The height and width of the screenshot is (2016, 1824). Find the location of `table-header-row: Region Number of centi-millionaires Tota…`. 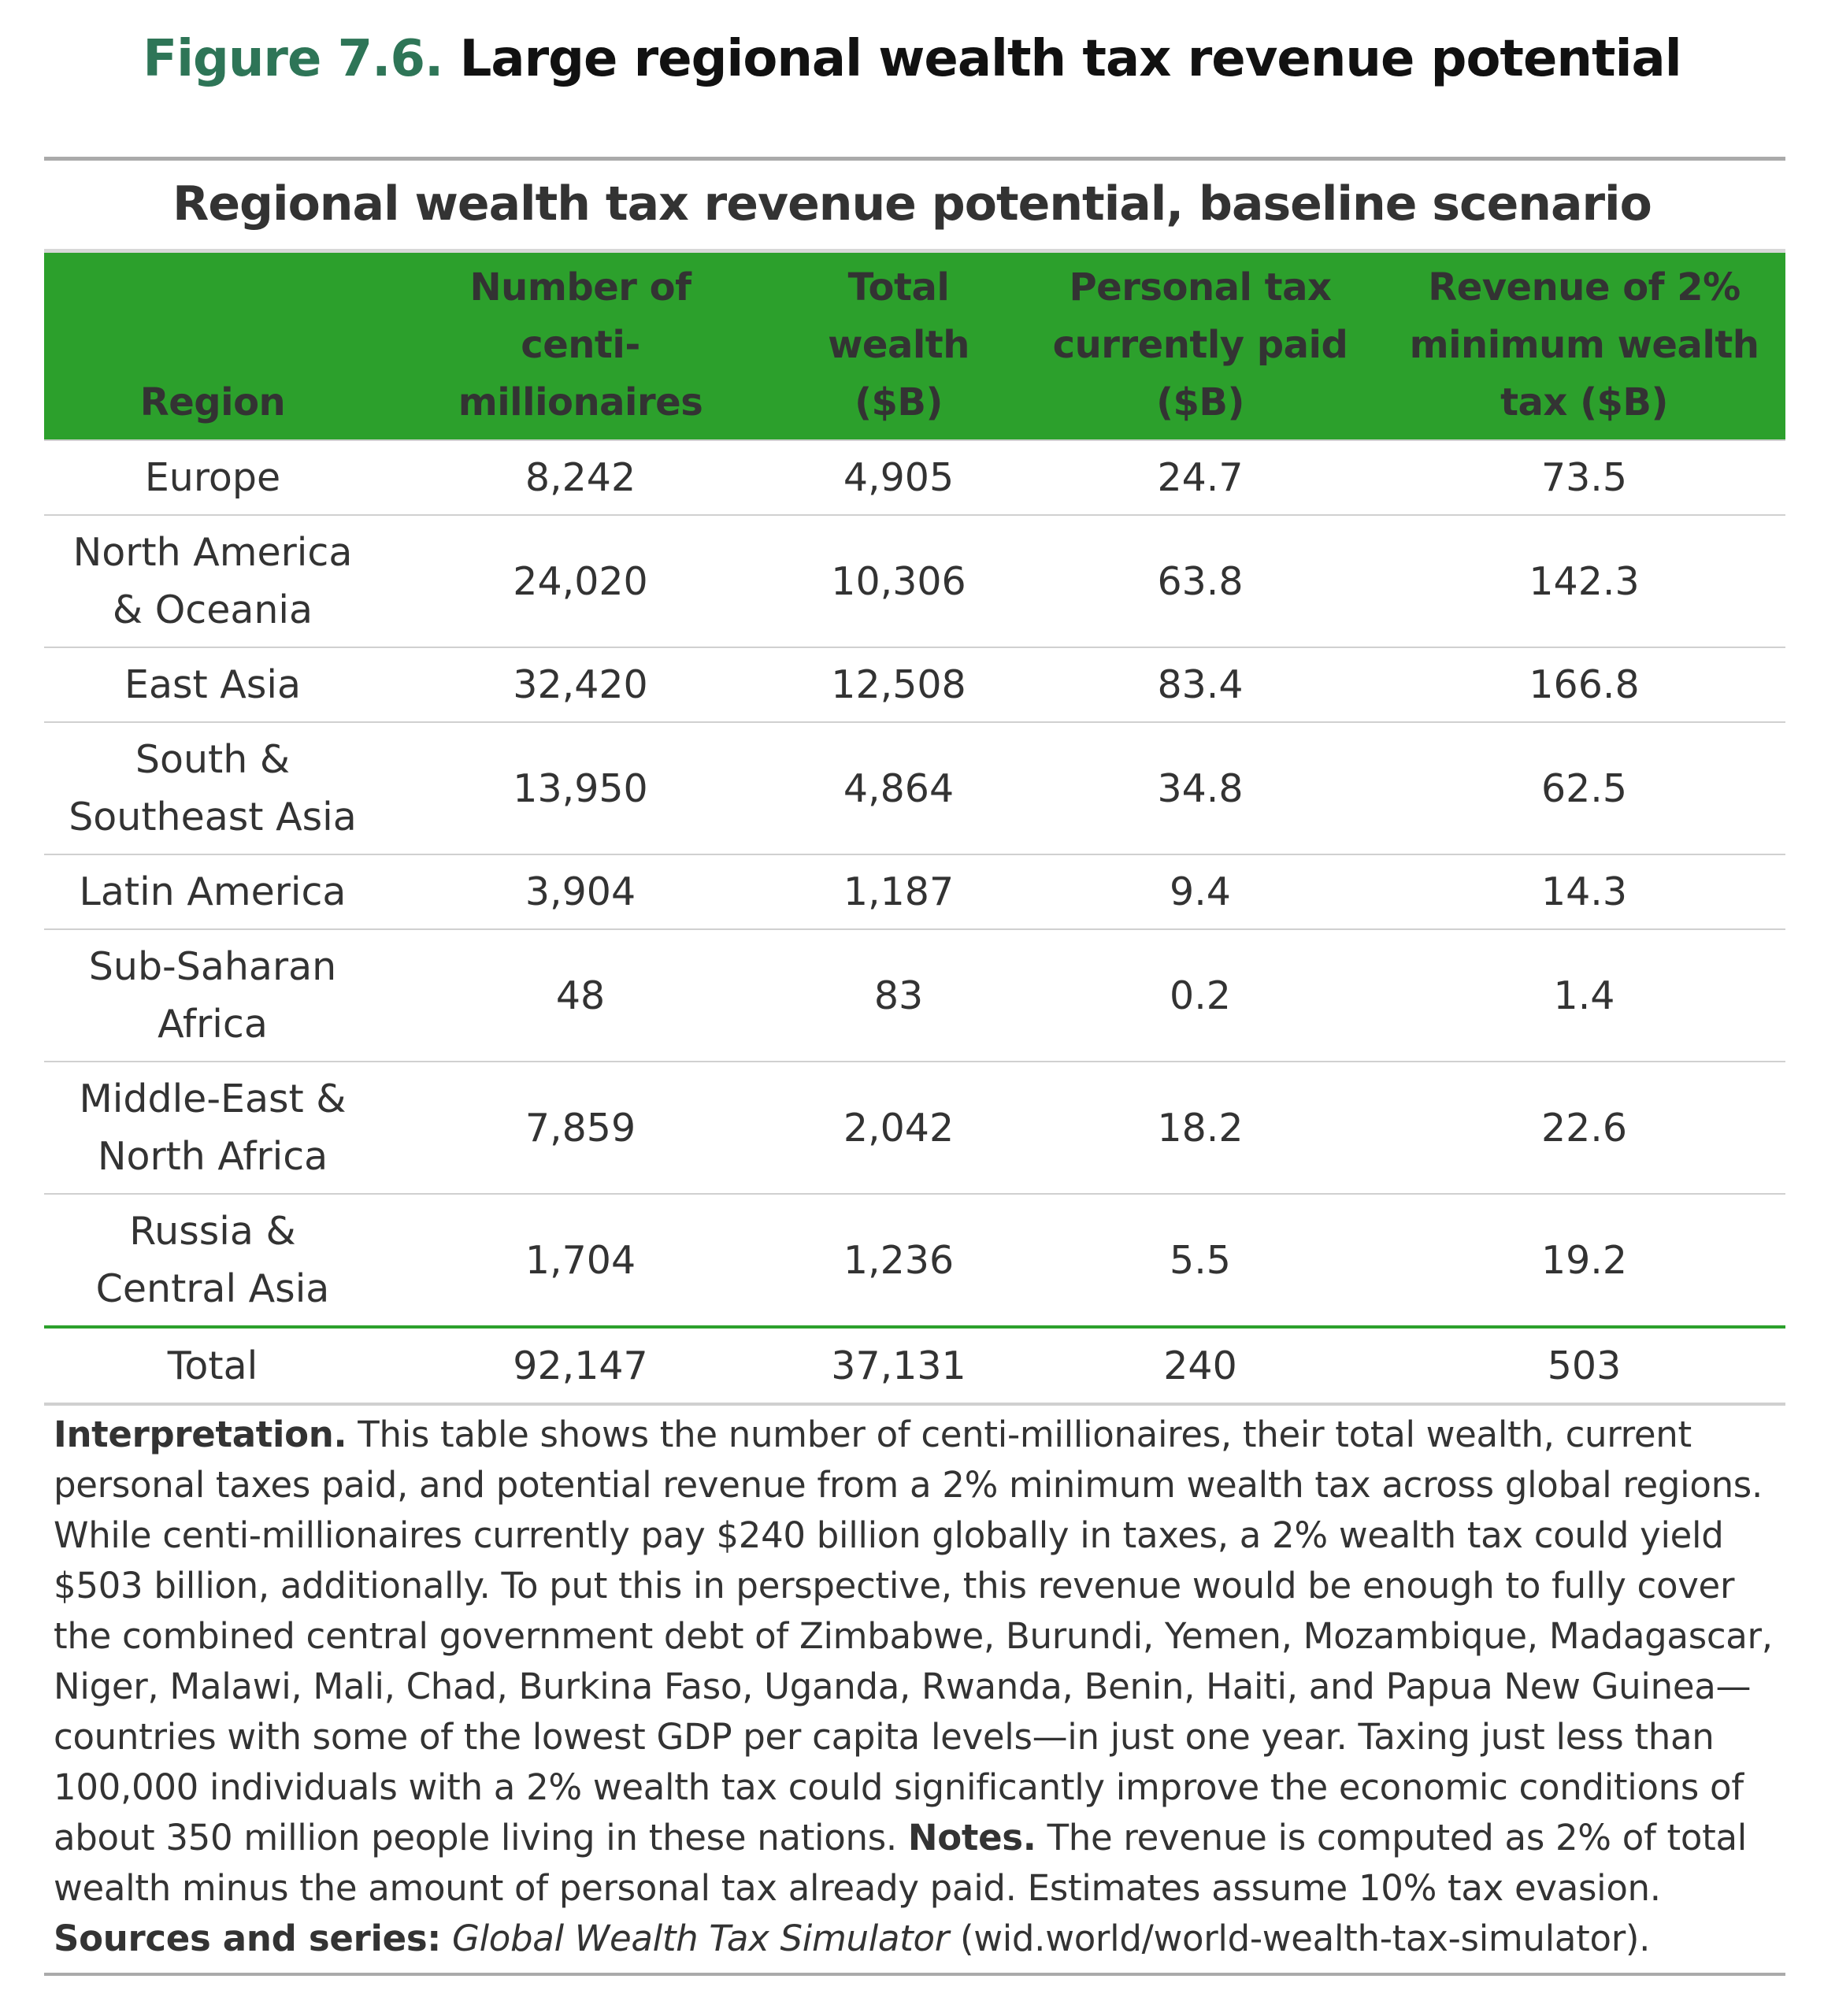

table-header-row: Region Number of centi-millionaires Tota… is located at coordinates (914, 345).